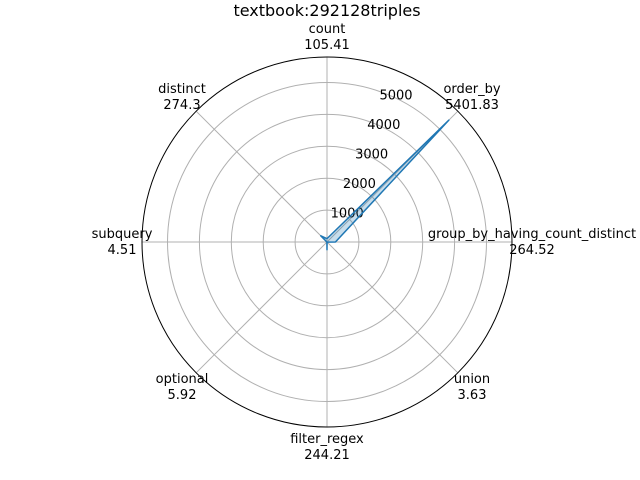 The height and width of the screenshot is (480, 640). Describe the element at coordinates (122, 234) in the screenshot. I see `category-name: subquery` at that location.